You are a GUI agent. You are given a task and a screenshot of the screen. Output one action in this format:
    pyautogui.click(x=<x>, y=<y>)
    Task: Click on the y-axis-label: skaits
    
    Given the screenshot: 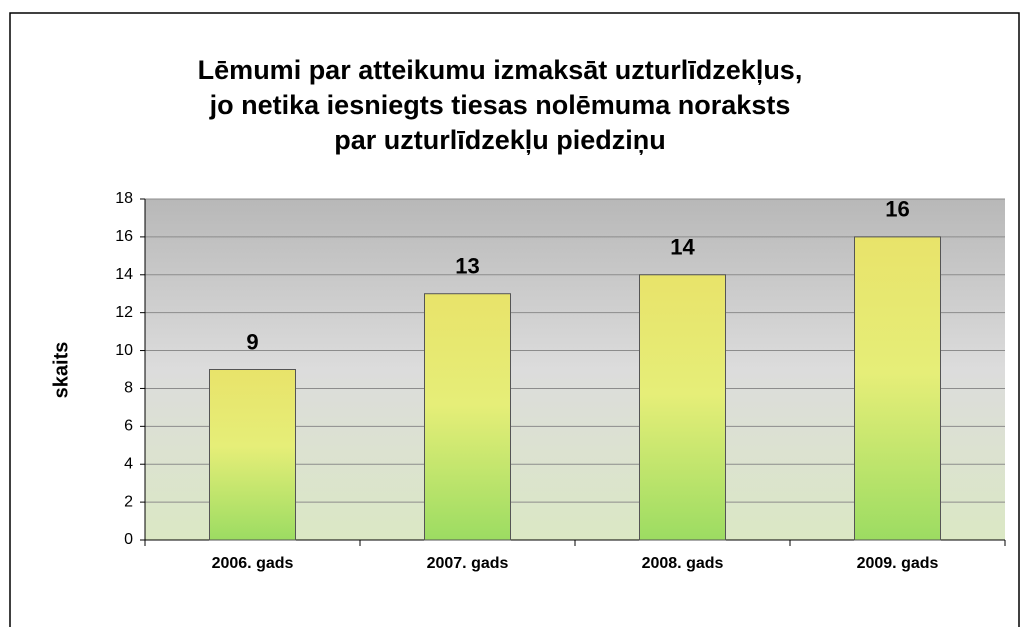 What is the action you would take?
    pyautogui.click(x=61, y=370)
    